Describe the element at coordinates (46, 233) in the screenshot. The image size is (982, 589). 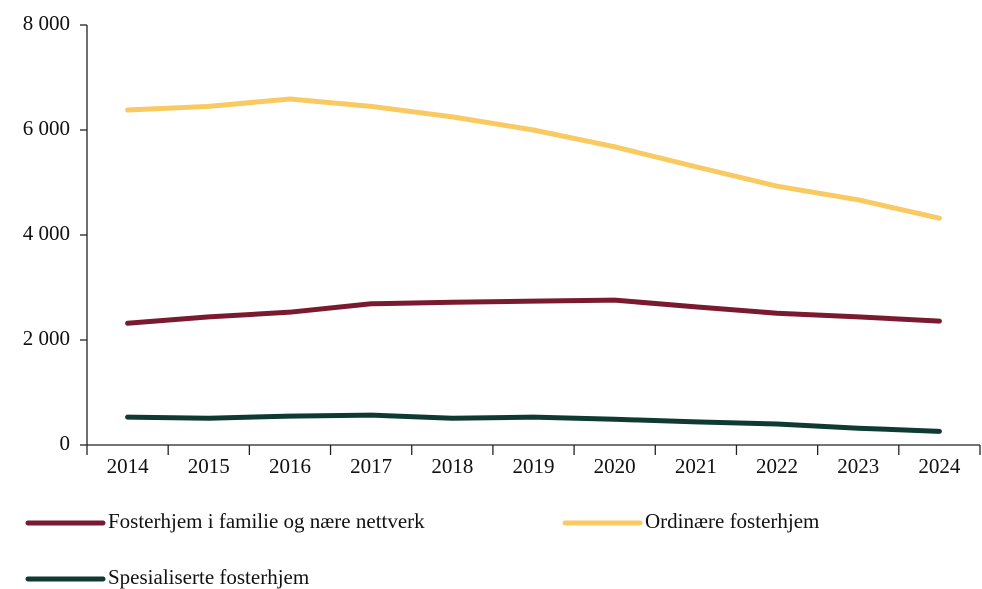
I see `y-tick-label: 4 000` at that location.